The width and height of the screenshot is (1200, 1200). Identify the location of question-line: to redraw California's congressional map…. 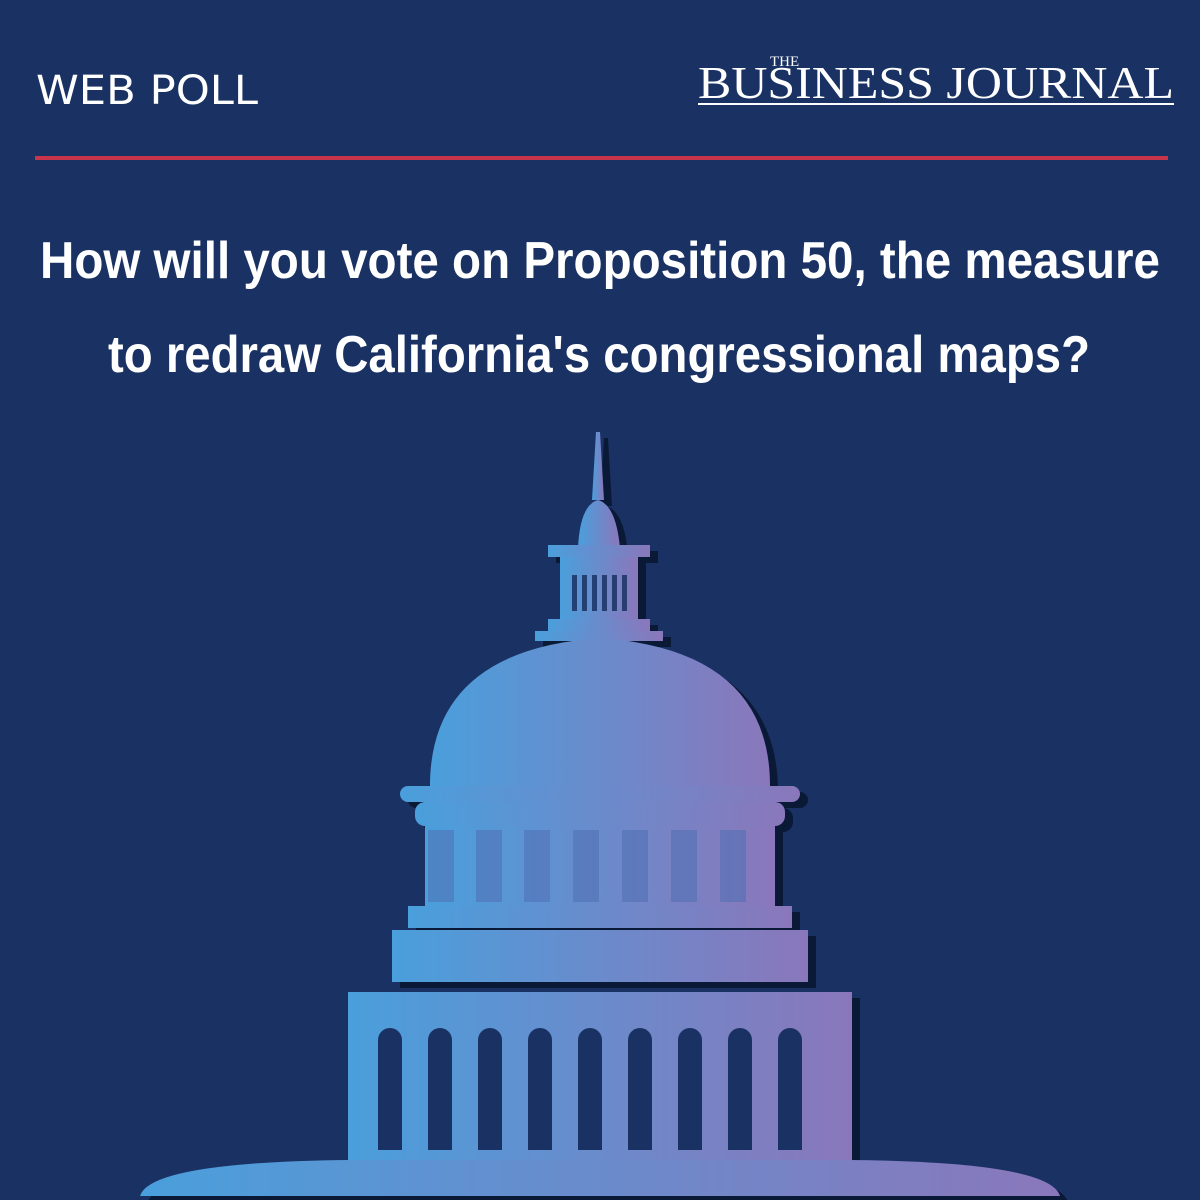
(599, 355).